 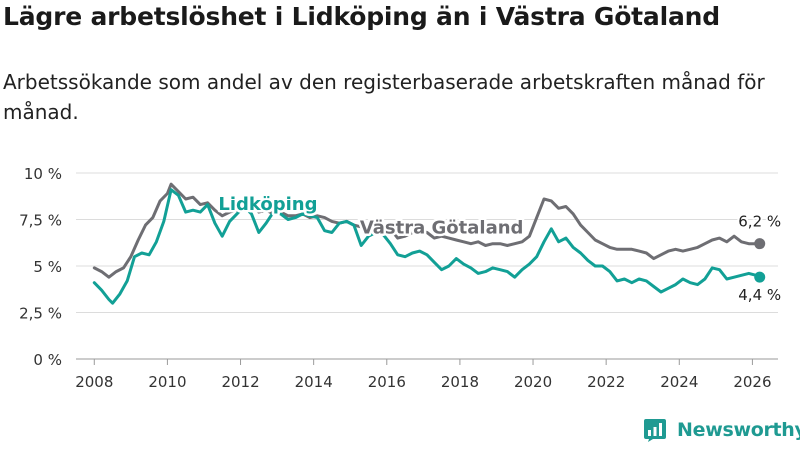 What do you see at coordinates (314, 382) in the screenshot?
I see `x-tick-label: 2014` at bounding box center [314, 382].